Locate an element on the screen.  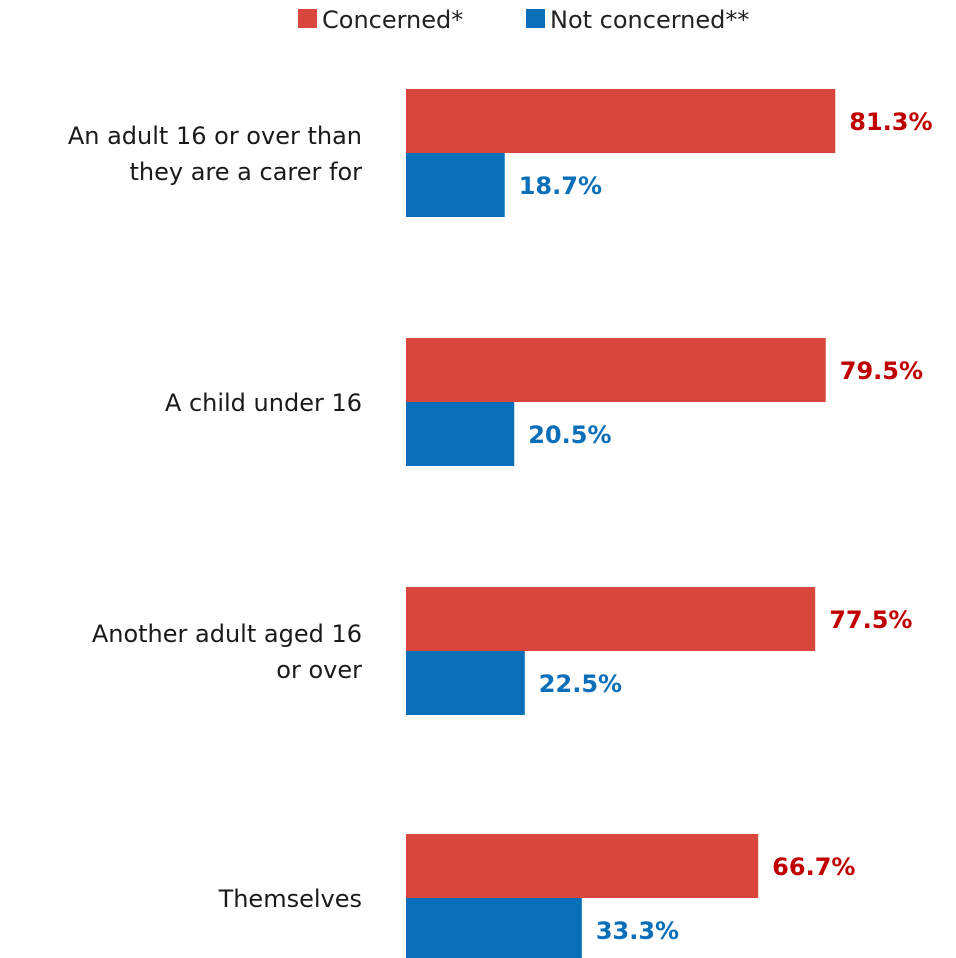
value-label-concerned-4: 66.7% is located at coordinates (813, 867).